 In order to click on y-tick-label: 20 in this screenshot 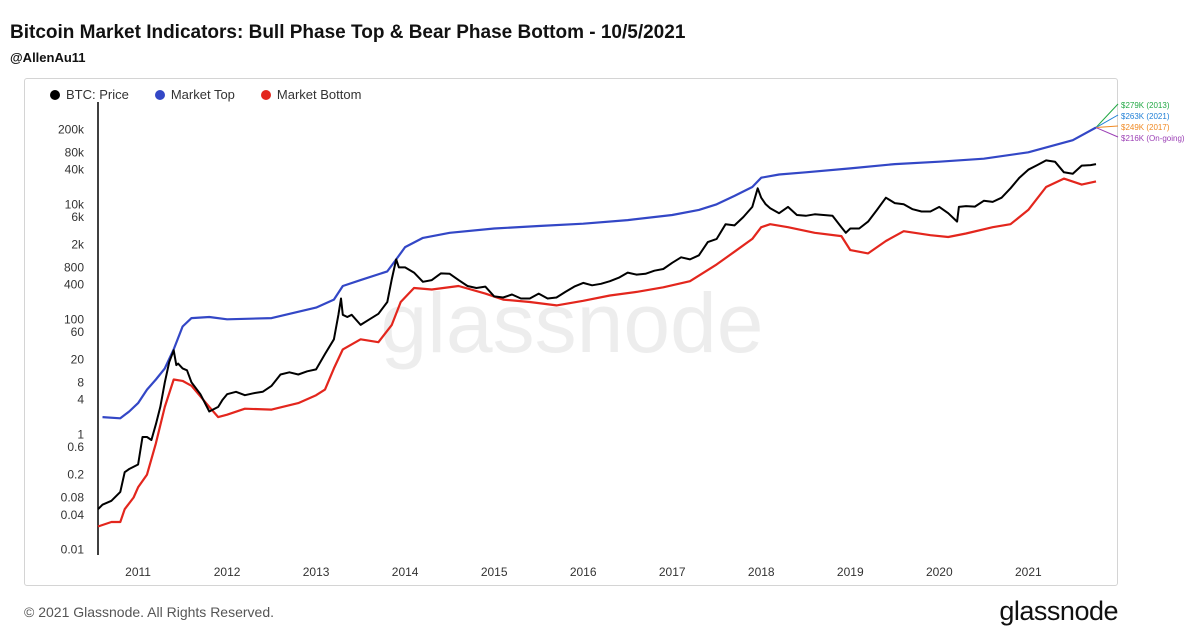, I will do `click(78, 360)`.